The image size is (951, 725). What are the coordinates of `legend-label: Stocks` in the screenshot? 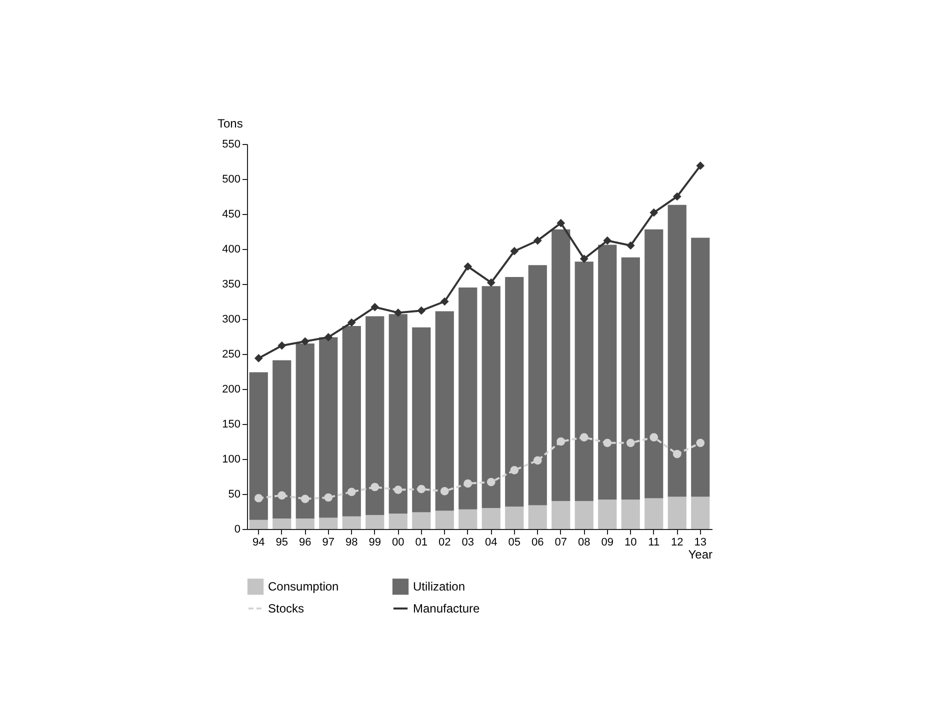 It's located at (286, 609).